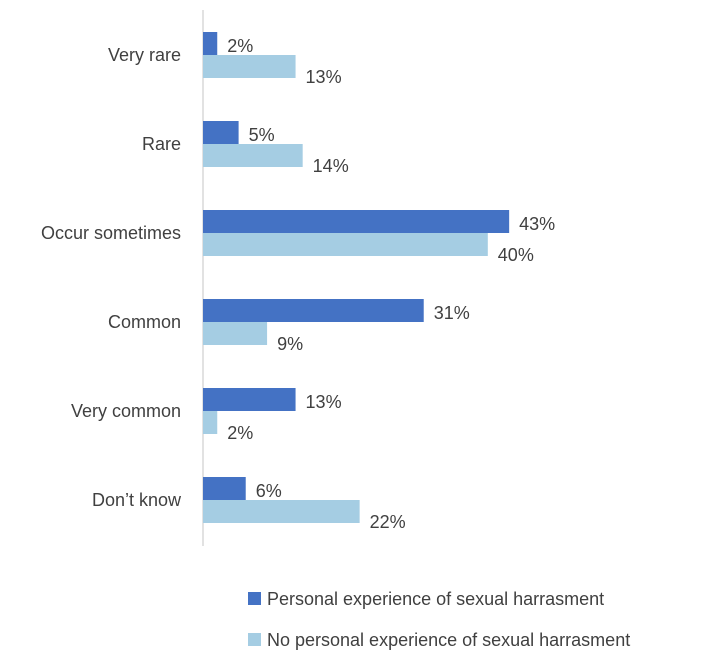 The height and width of the screenshot is (654, 710). What do you see at coordinates (144, 322) in the screenshot?
I see `category-label-common: Common` at bounding box center [144, 322].